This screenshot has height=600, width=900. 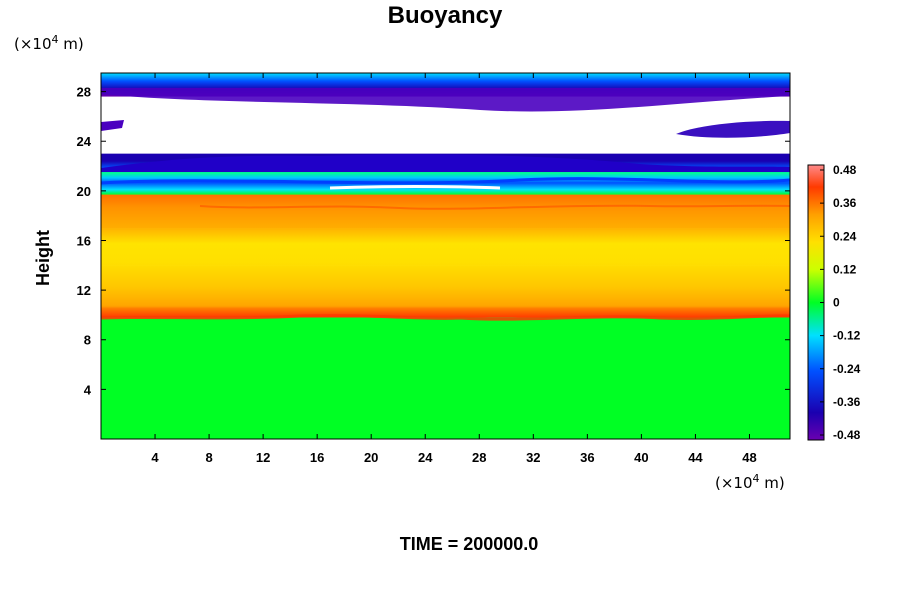 What do you see at coordinates (845, 269) in the screenshot?
I see `colorbar-tick-label: 0.12` at bounding box center [845, 269].